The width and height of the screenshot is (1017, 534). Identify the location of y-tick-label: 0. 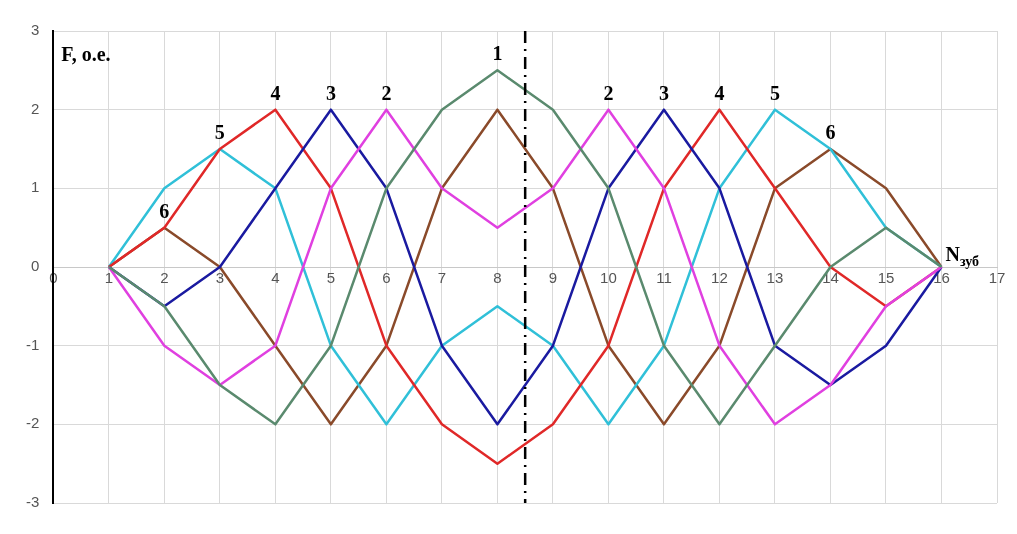
(35, 266).